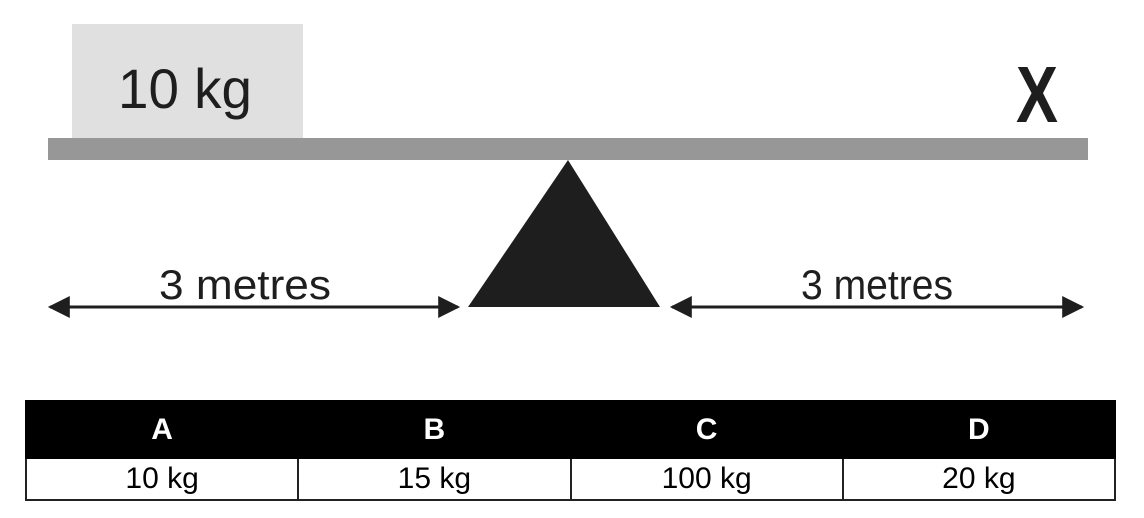  I want to click on option-header-a: A, so click(162, 429).